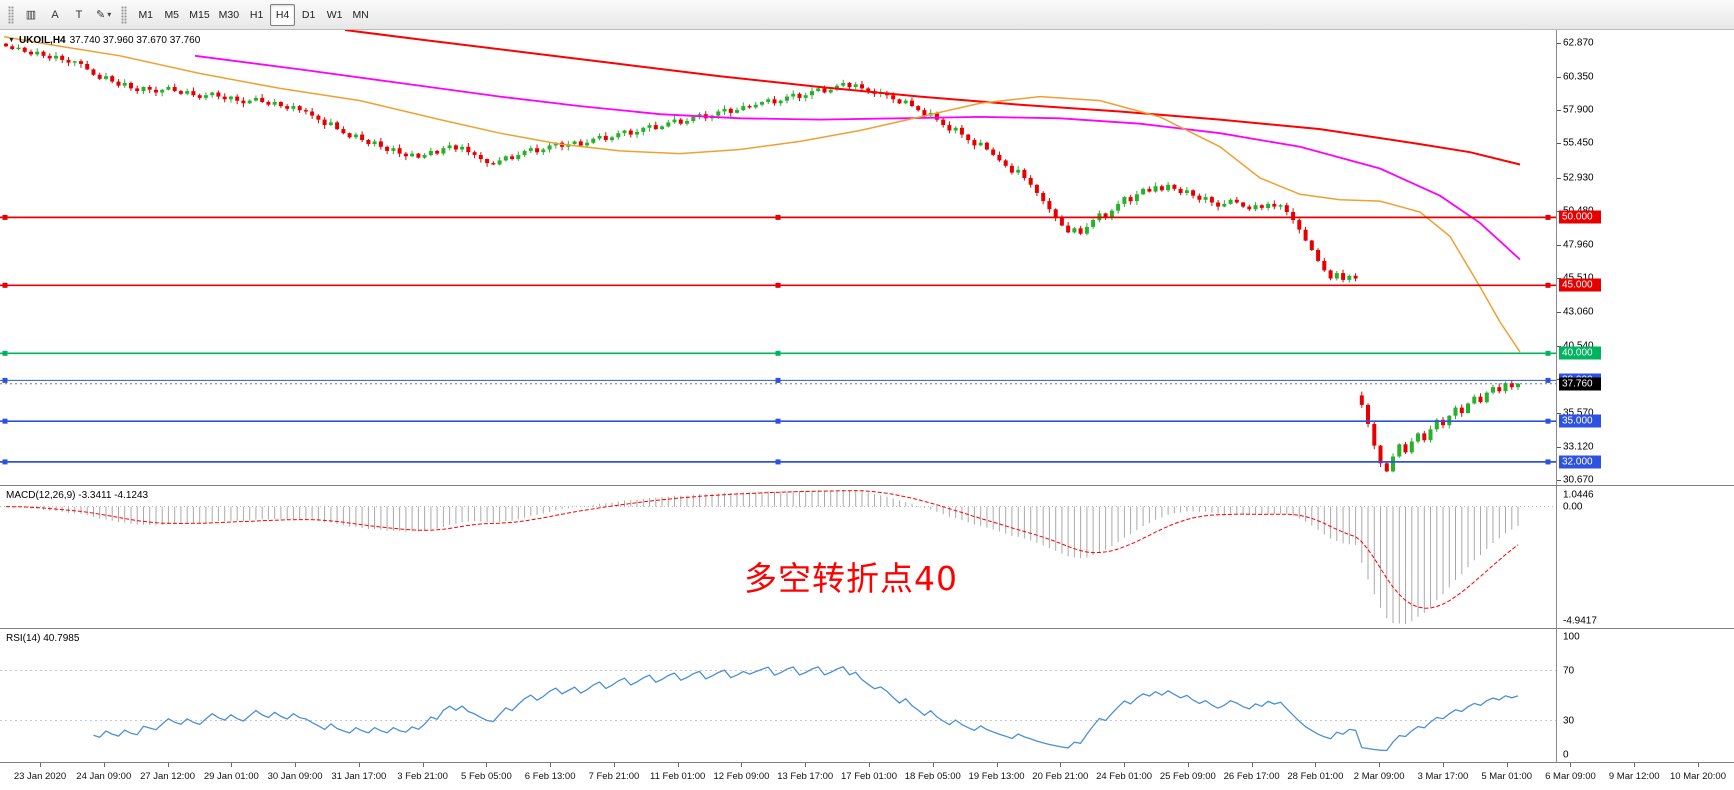 The height and width of the screenshot is (790, 1734). I want to click on time-axis-label: 5 Feb 05:00, so click(486, 776).